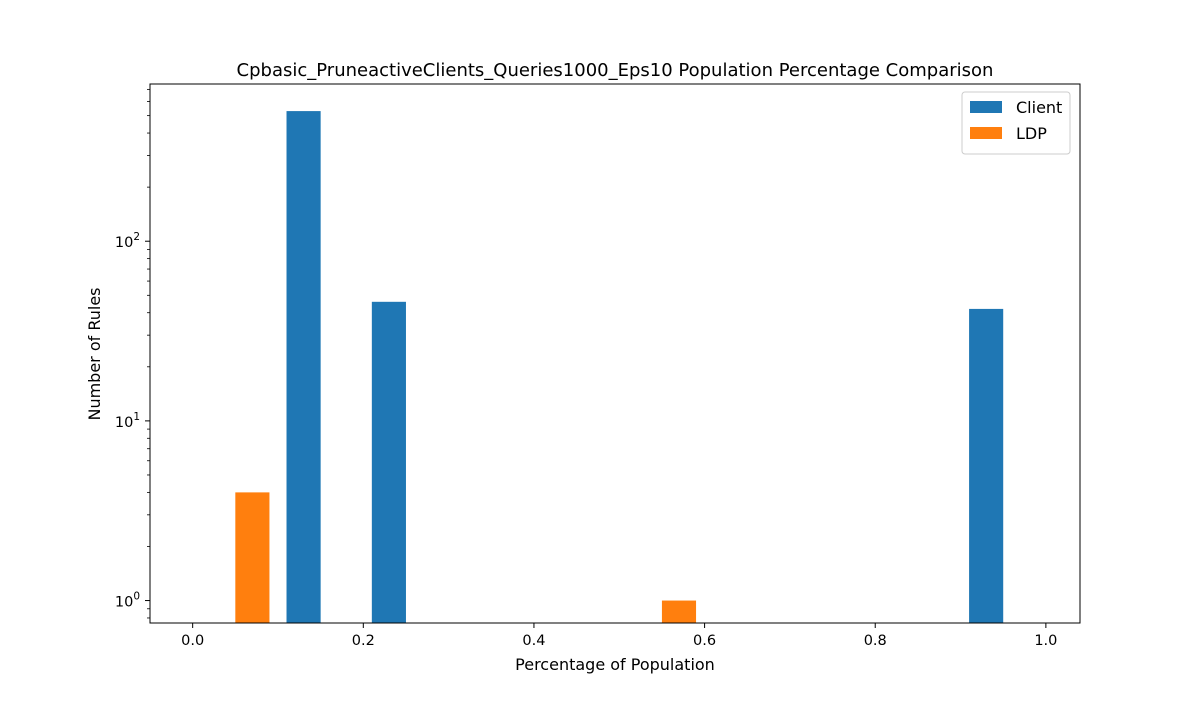 The width and height of the screenshot is (1200, 704). What do you see at coordinates (986, 107) in the screenshot?
I see `legend-swatch-client` at bounding box center [986, 107].